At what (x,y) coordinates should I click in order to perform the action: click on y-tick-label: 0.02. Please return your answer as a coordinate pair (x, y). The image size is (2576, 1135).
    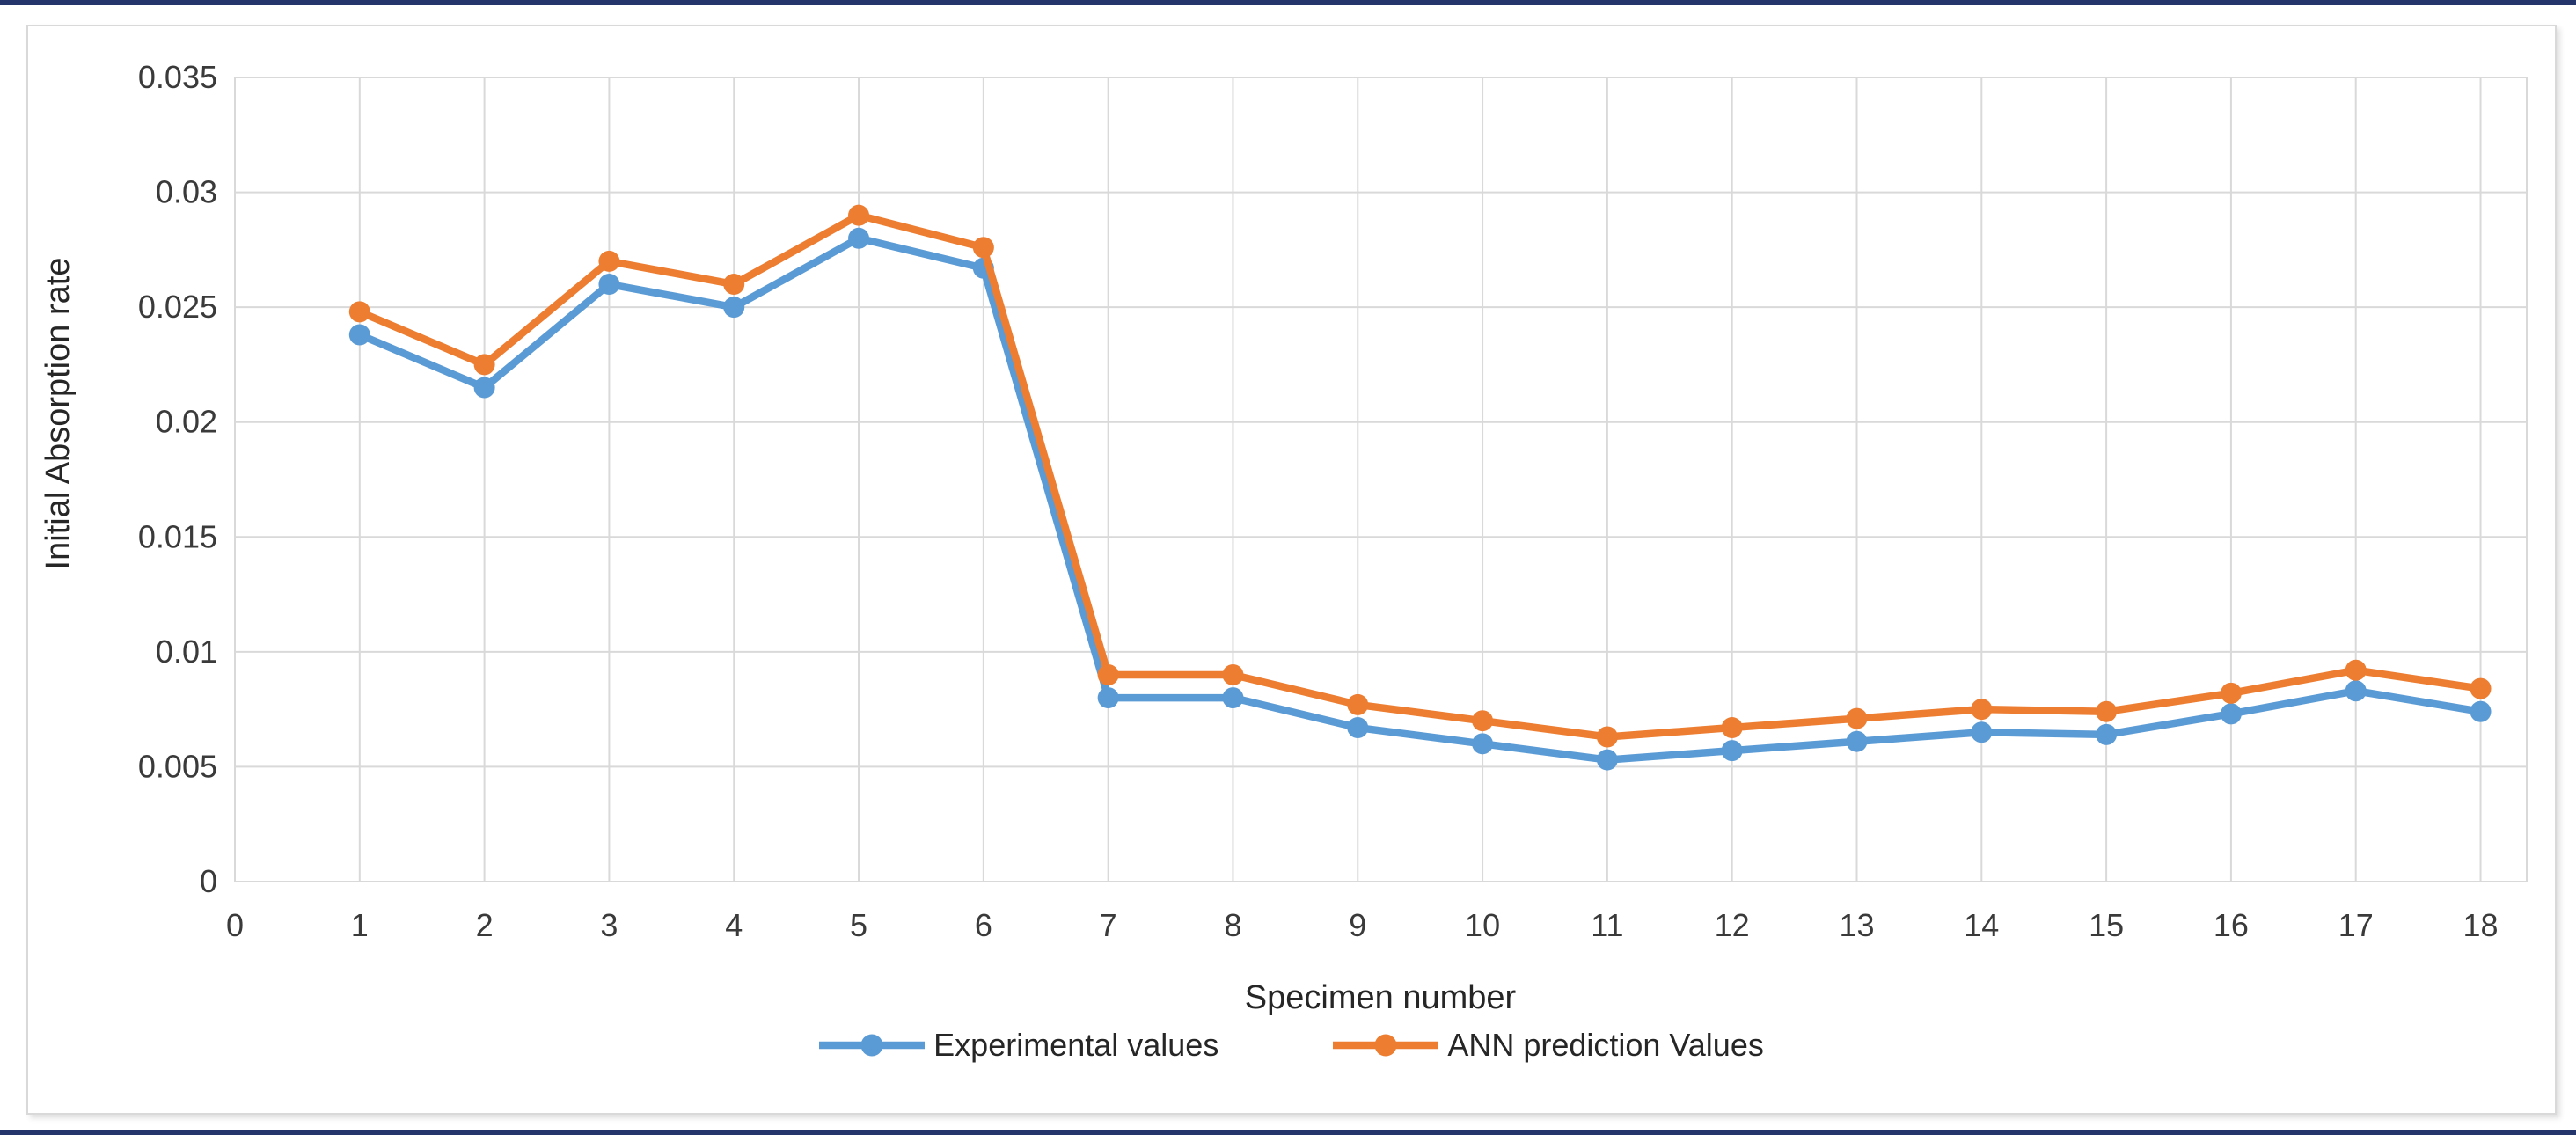
    Looking at the image, I should click on (186, 422).